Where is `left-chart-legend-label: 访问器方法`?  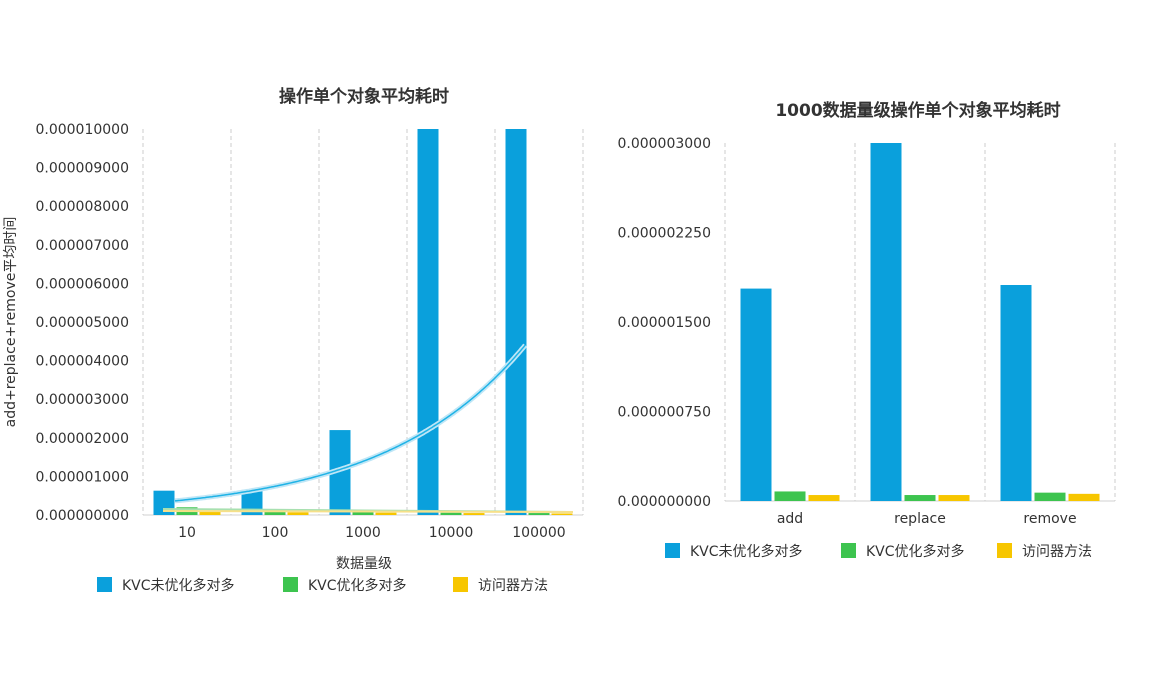
left-chart-legend-label: 访问器方法 is located at coordinates (513, 586).